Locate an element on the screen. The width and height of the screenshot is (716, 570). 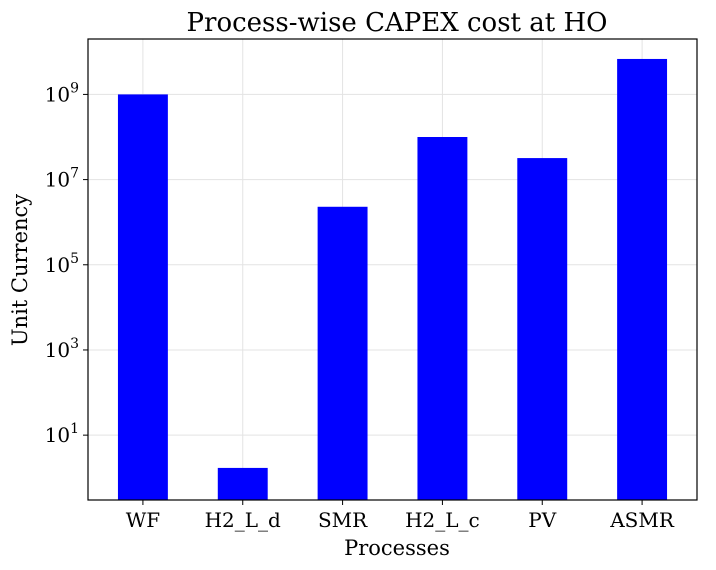
x-axis-title: Processes is located at coordinates (397, 548).